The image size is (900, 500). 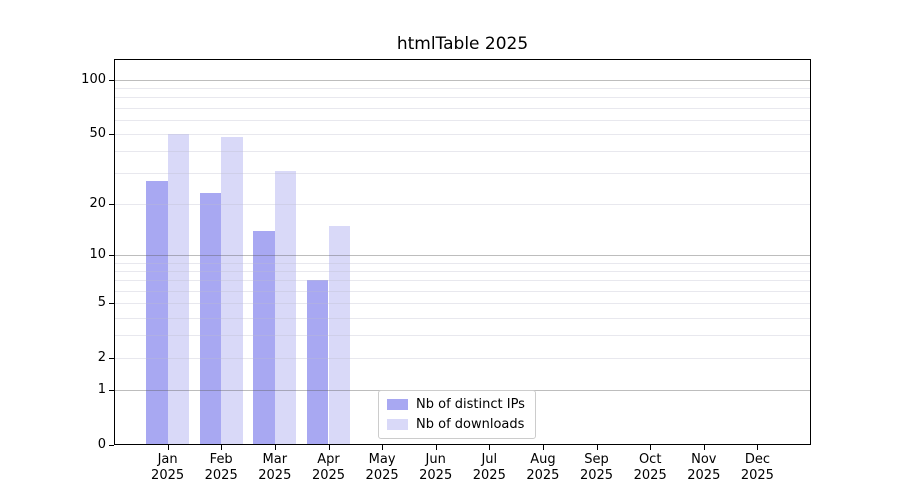 I want to click on y-tick-label-1: 1, so click(x=101, y=390).